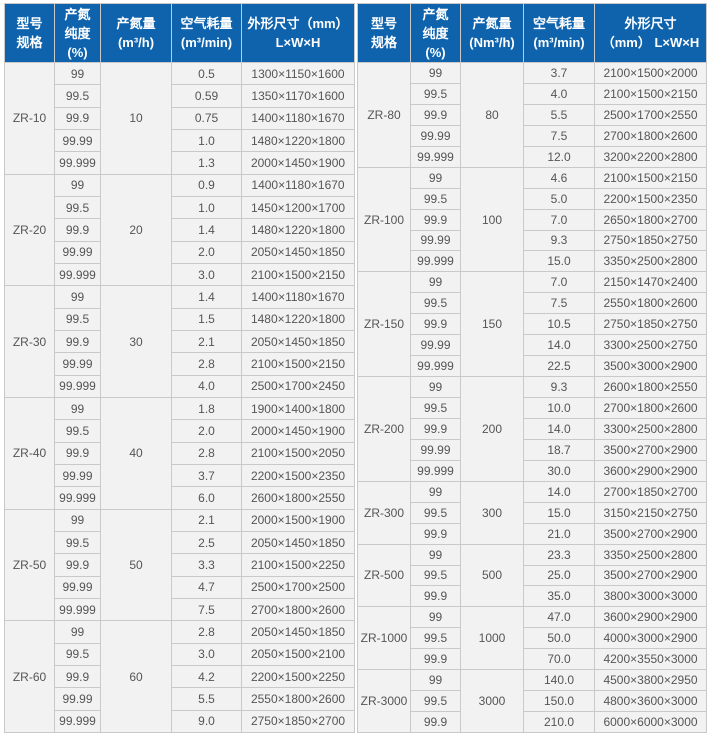 The height and width of the screenshot is (738, 708). Describe the element at coordinates (29, 118) in the screenshot. I see `model-cell: ZR-10` at that location.